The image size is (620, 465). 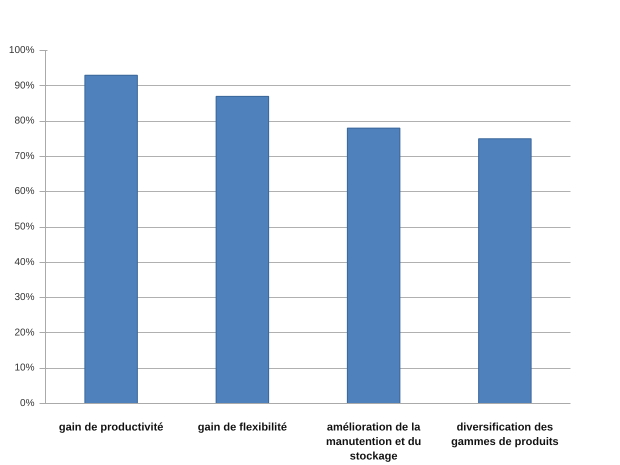 I want to click on x-tick-label: gain de flexibilité, so click(x=243, y=428).